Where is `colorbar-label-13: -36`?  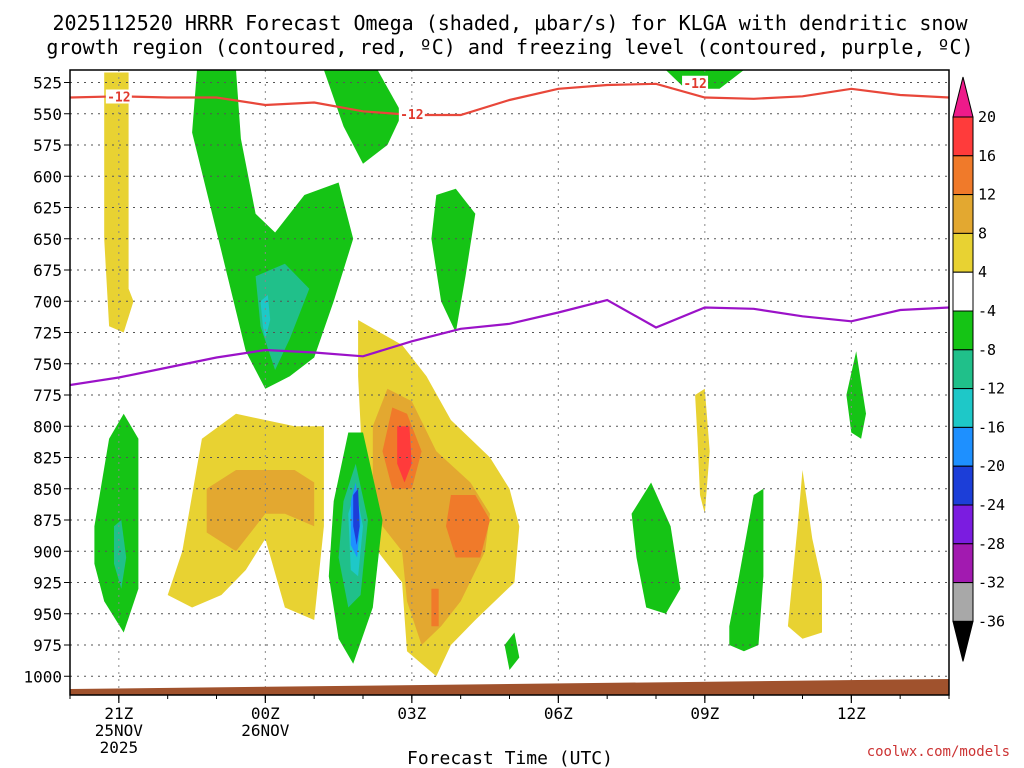 colorbar-label-13: -36 is located at coordinates (991, 621).